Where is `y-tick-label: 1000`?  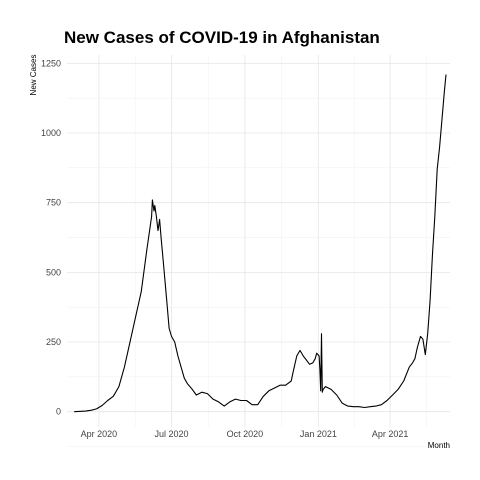
y-tick-label: 1000 is located at coordinates (51, 133).